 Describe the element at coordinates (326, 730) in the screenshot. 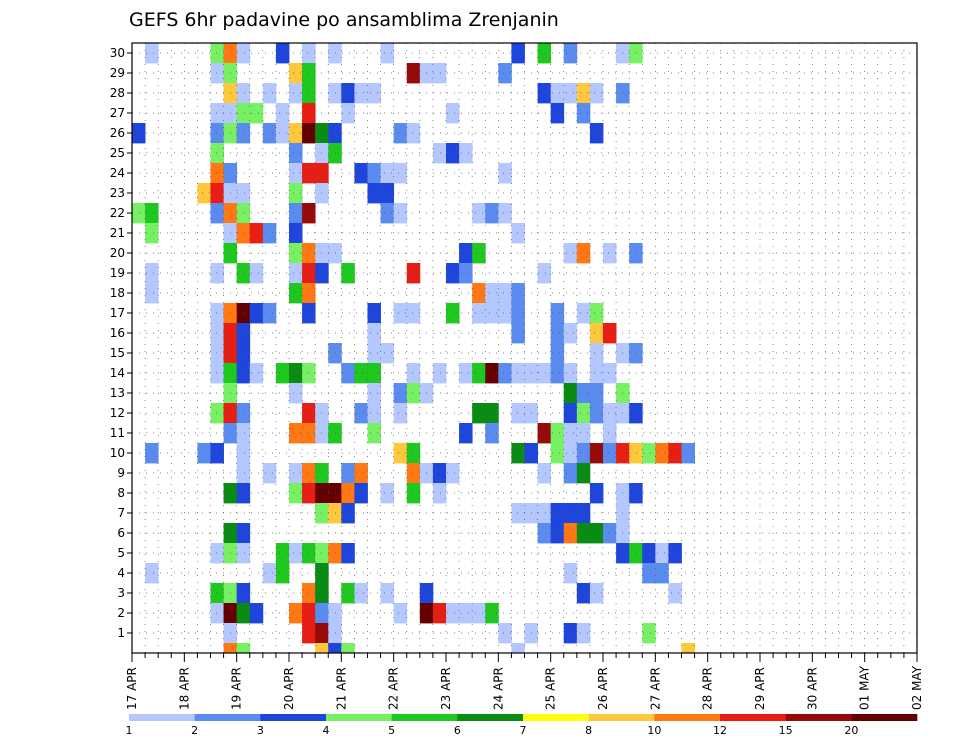

I see `colorbar-label: 4` at that location.